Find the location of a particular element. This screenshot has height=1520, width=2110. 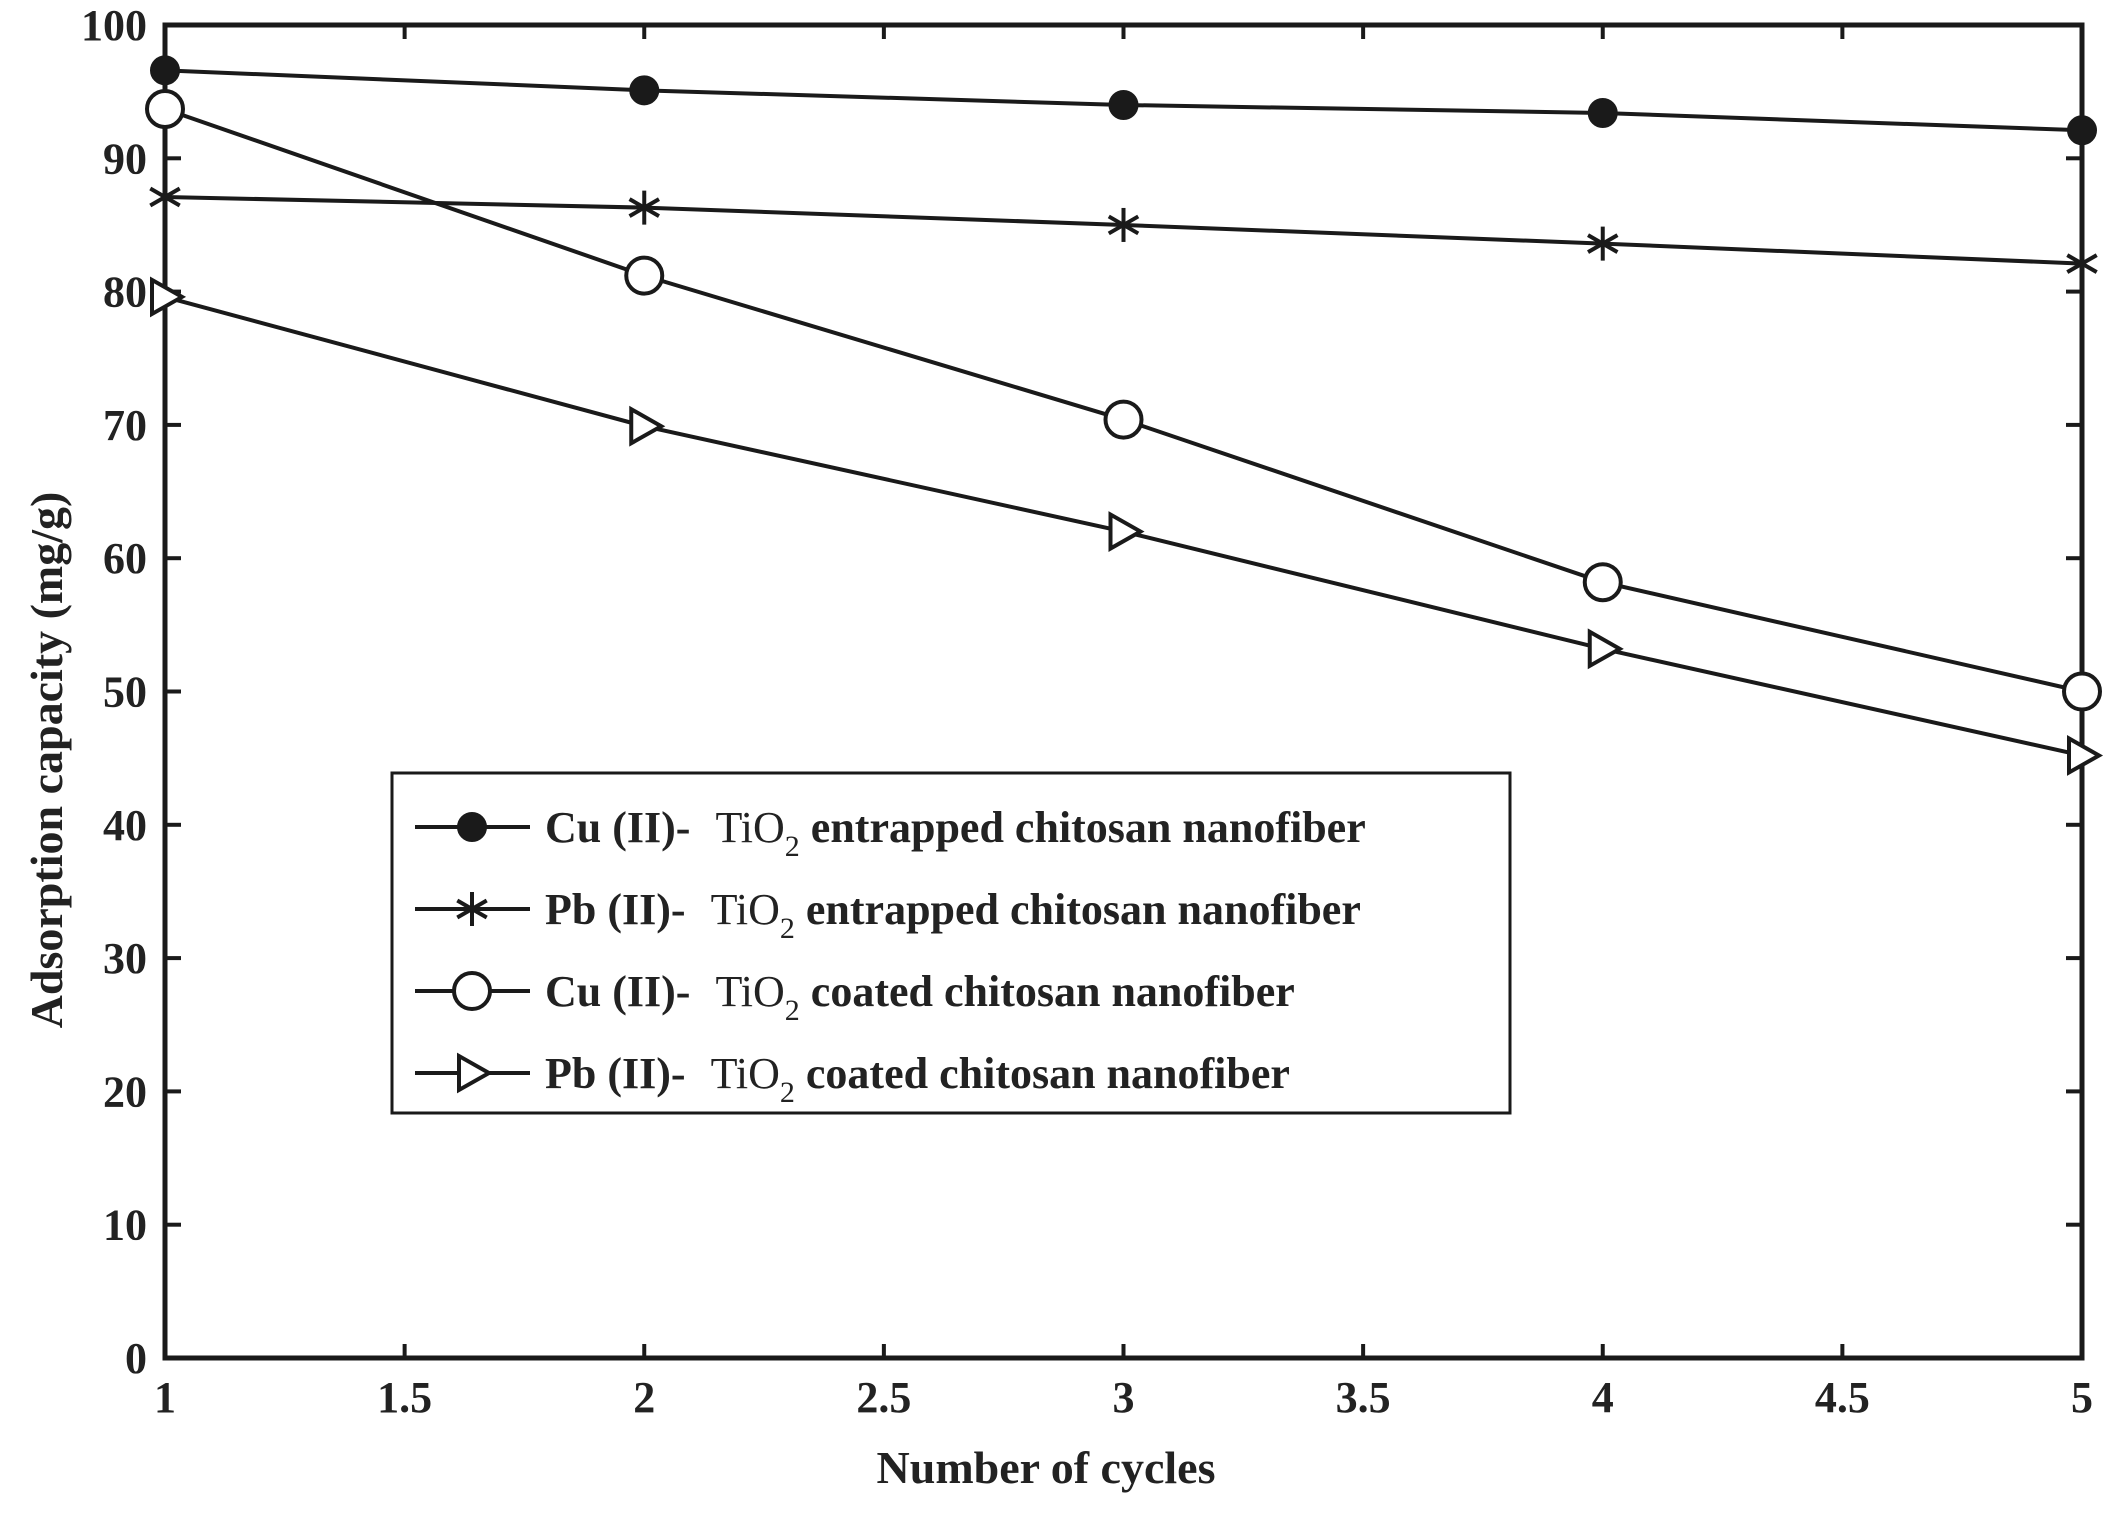

y-tick-label: 10 is located at coordinates (125, 1225).